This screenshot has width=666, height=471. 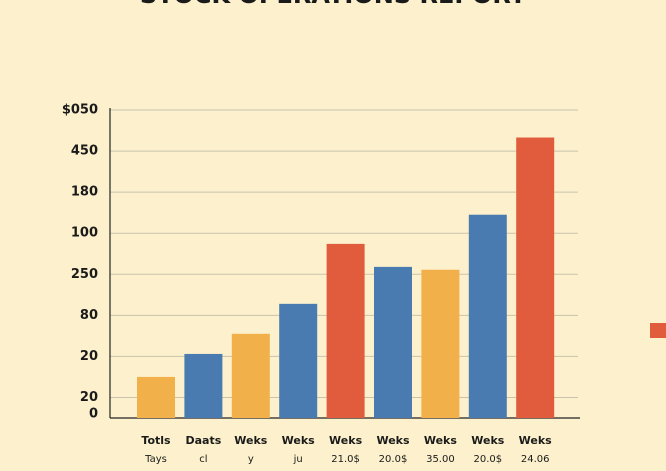 I want to click on x-tick-sublabel: 24.06, so click(x=535, y=459).